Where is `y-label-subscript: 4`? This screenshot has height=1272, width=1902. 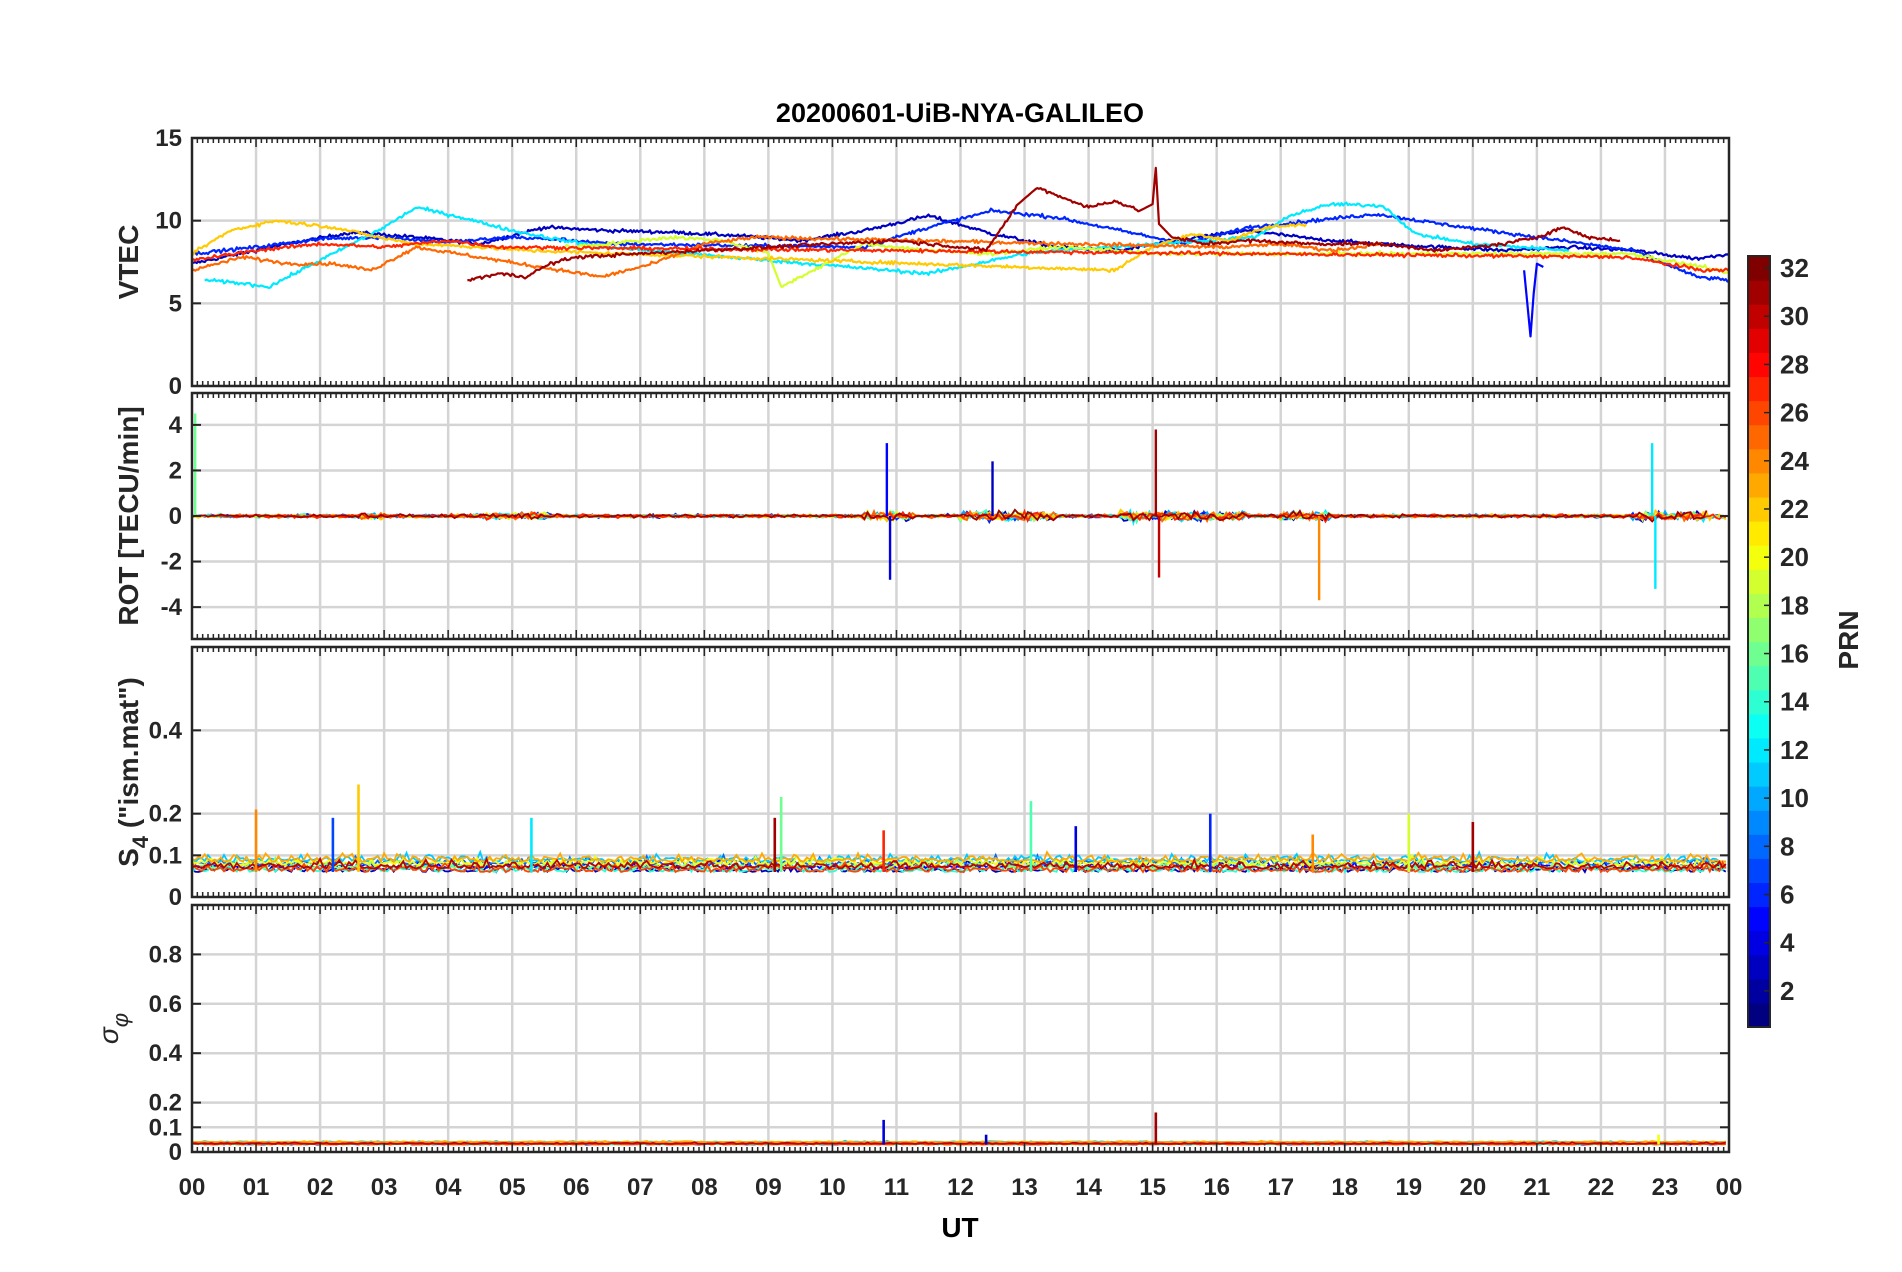 y-label-subscript: 4 is located at coordinates (140, 841).